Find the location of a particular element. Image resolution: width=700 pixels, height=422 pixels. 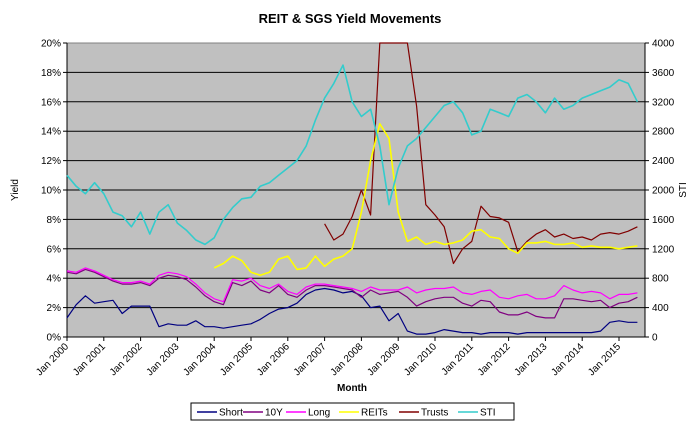

series-line-short is located at coordinates (352, 311).